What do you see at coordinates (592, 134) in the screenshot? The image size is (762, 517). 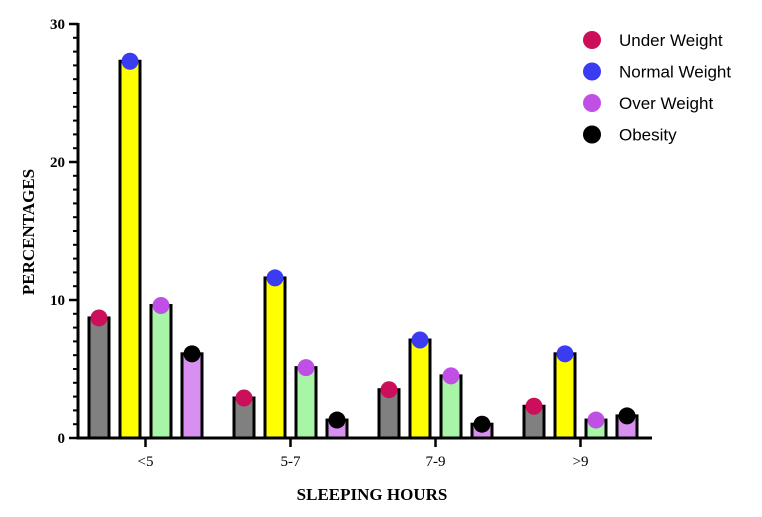 I see `legend-marker-obesity` at bounding box center [592, 134].